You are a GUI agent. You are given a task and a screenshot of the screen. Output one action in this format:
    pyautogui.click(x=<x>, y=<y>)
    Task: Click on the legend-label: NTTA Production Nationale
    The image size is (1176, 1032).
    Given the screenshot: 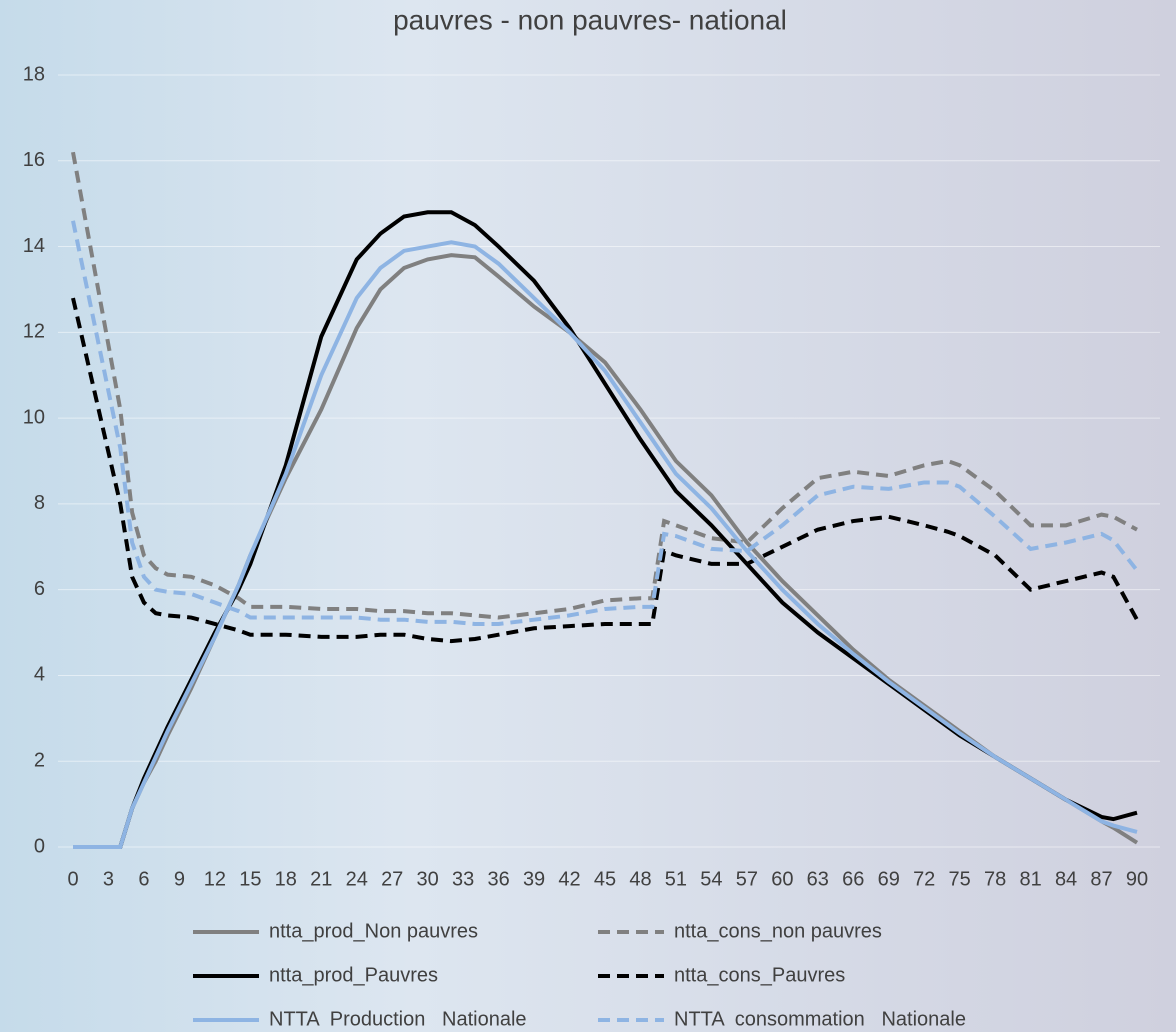 What is the action you would take?
    pyautogui.click(x=398, y=1019)
    